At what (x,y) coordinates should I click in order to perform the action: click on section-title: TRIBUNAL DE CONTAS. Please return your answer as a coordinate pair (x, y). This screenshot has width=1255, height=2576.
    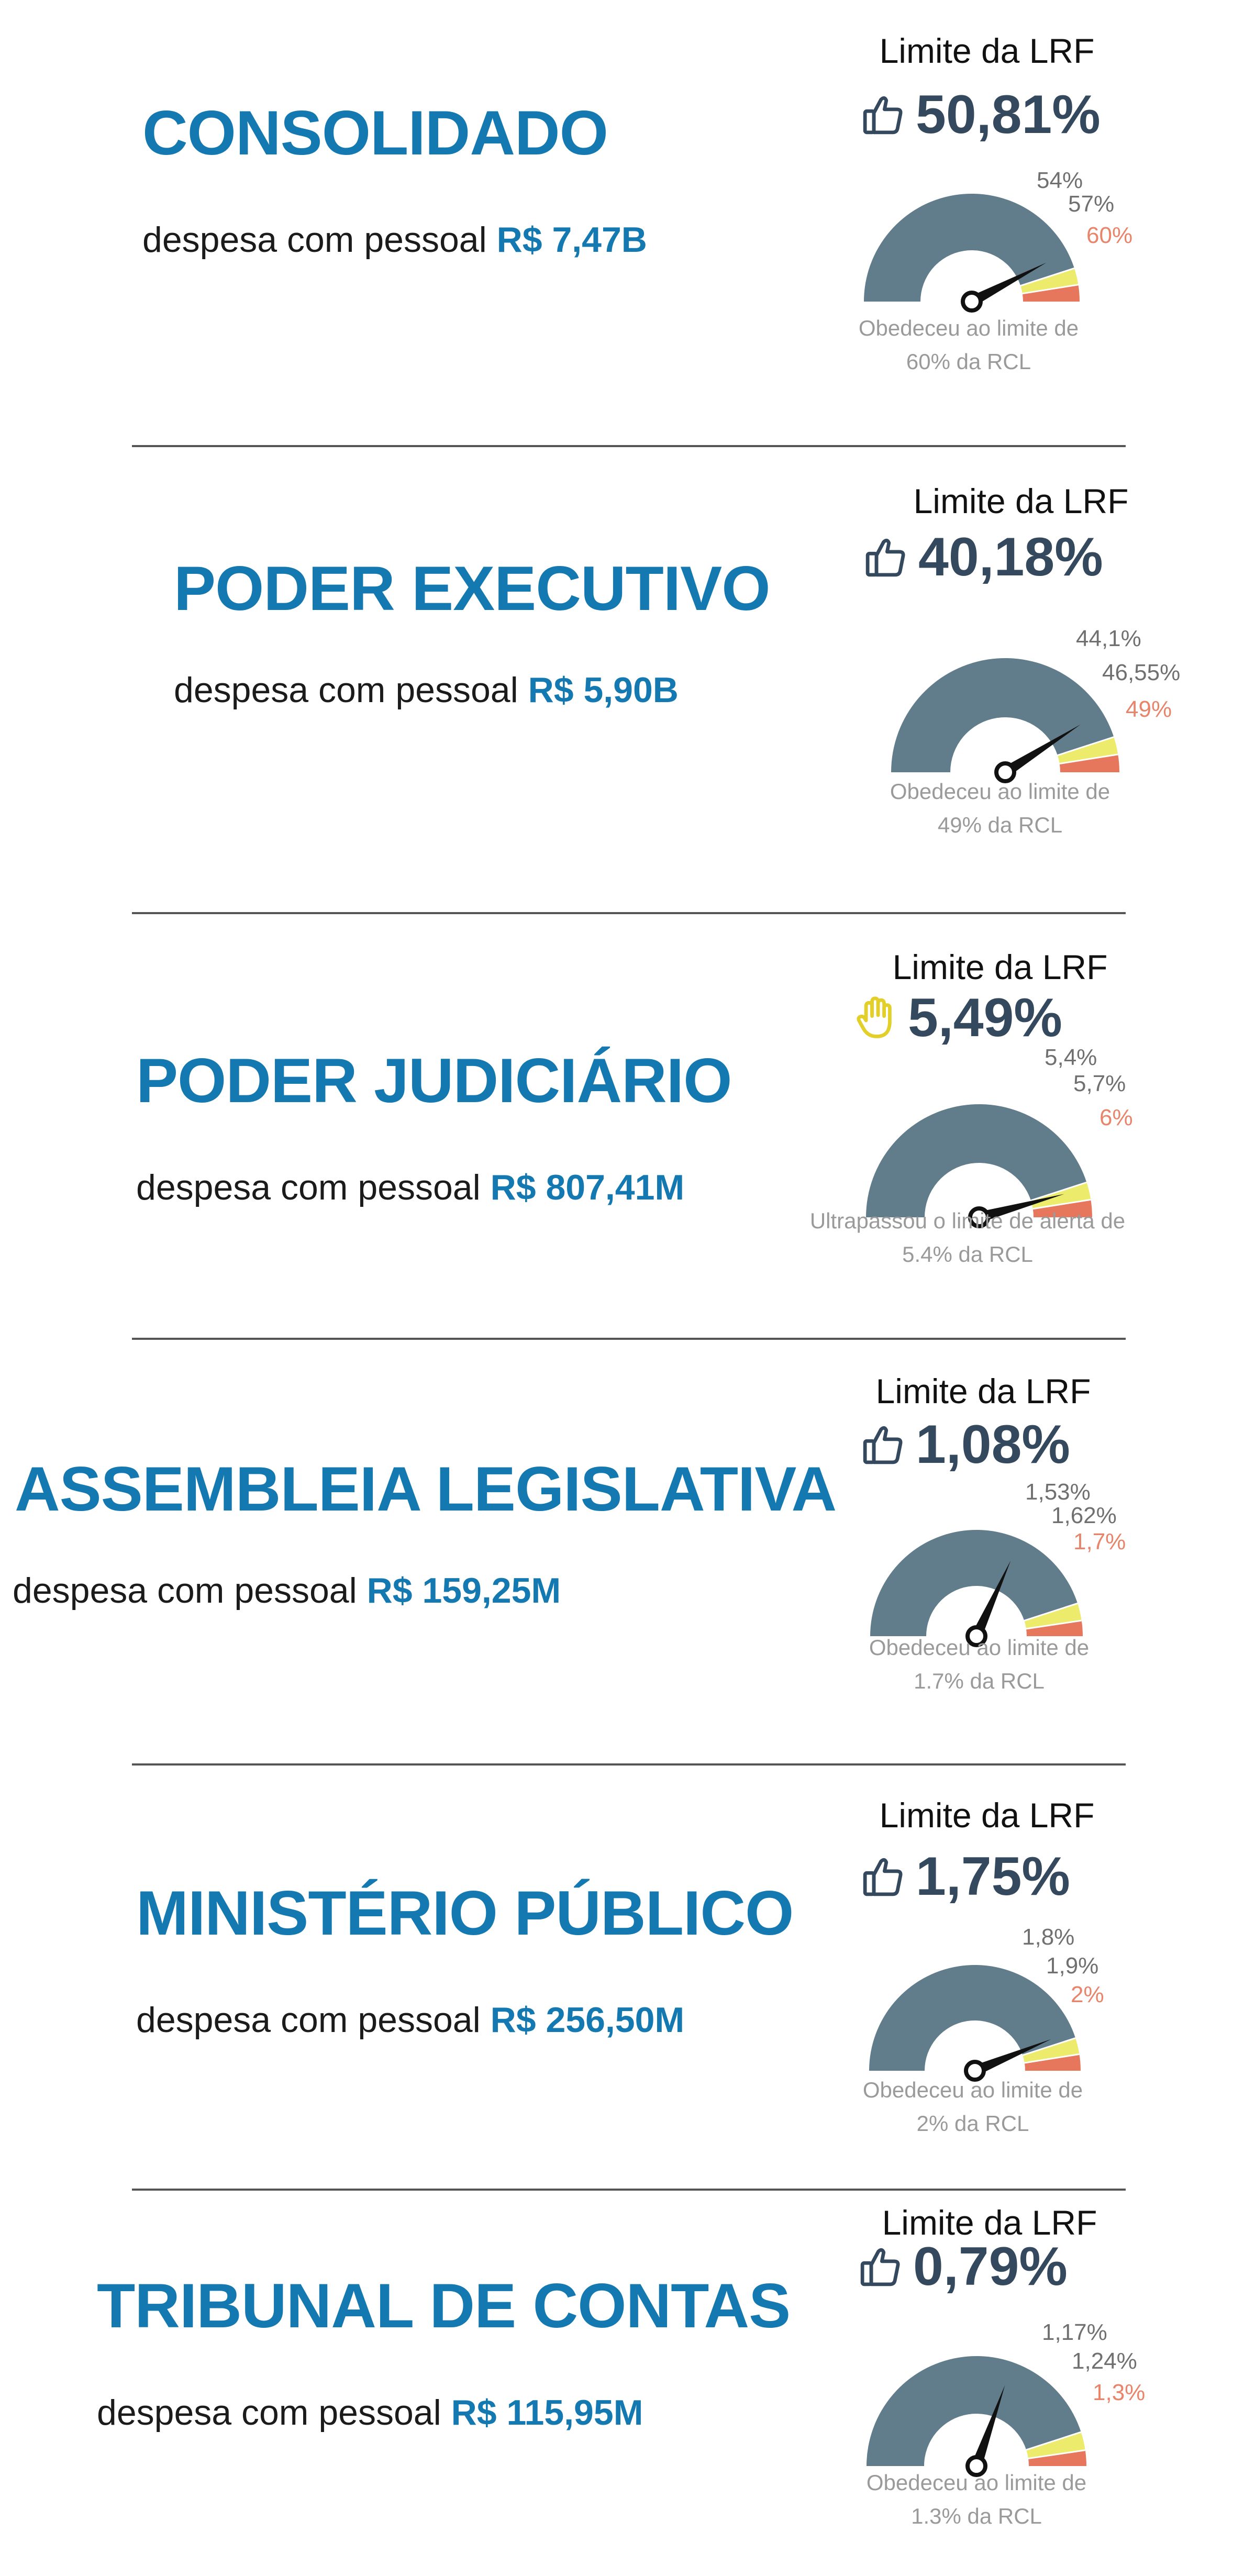
    Looking at the image, I should click on (444, 2306).